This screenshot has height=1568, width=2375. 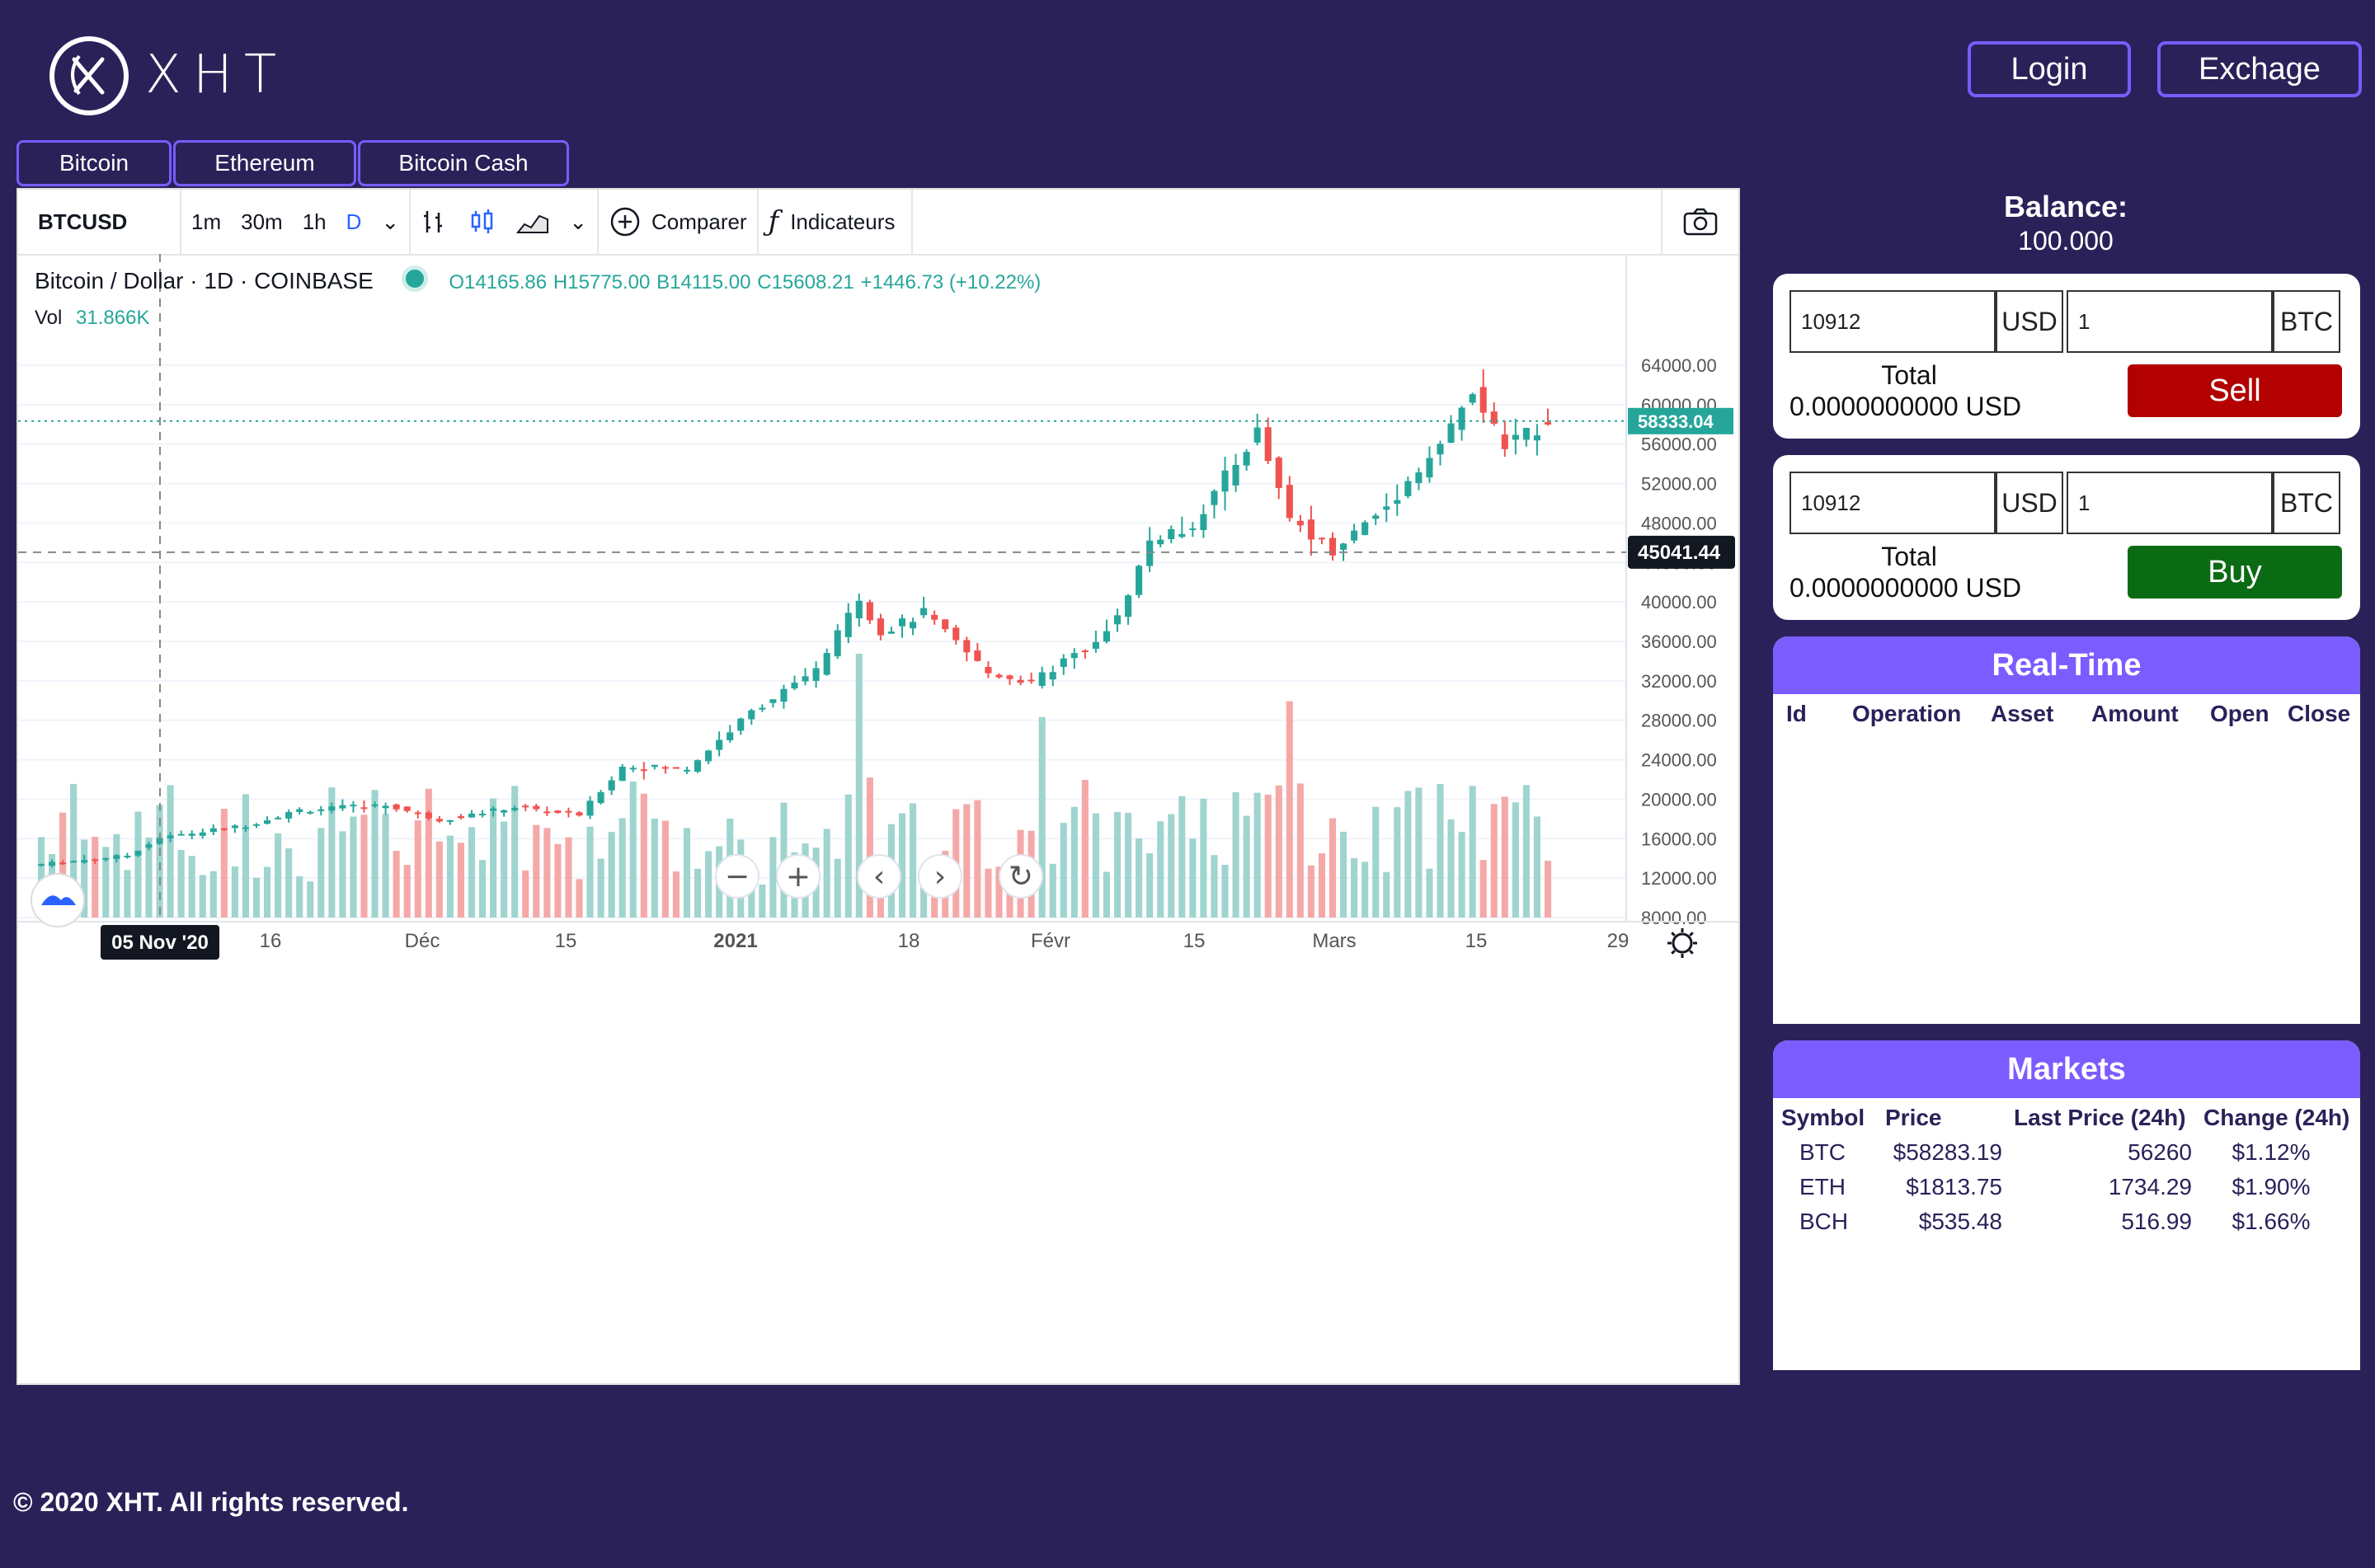 I want to click on bars-style-icon, so click(x=435, y=222).